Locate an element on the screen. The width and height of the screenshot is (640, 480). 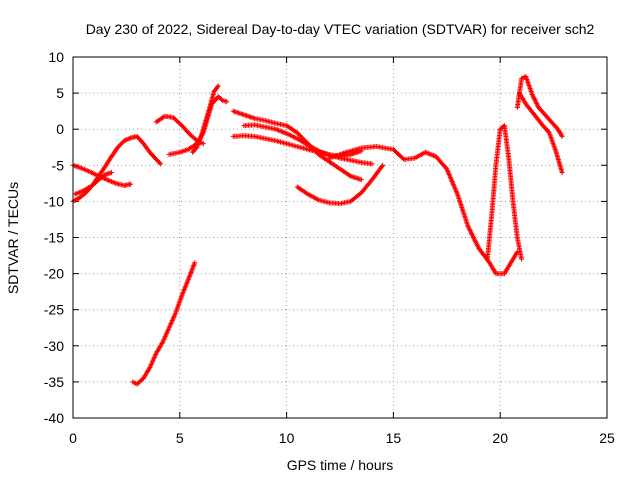
y-tick-label: -35 is located at coordinates (54, 382).